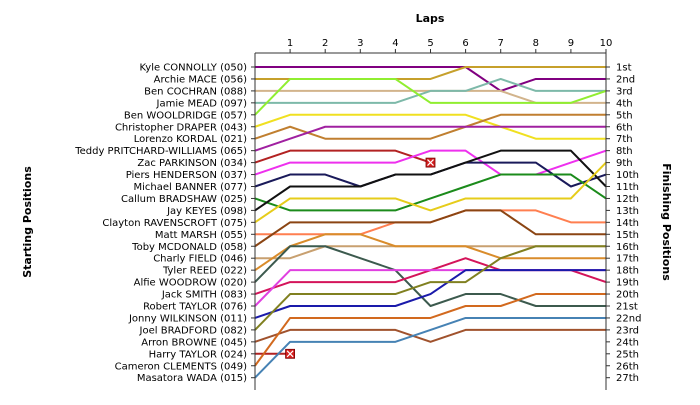 The width and height of the screenshot is (700, 405). Describe the element at coordinates (160, 151) in the screenshot. I see `driver-start-label: Teddy PRITCHARD-WILLIAMS (065)` at that location.